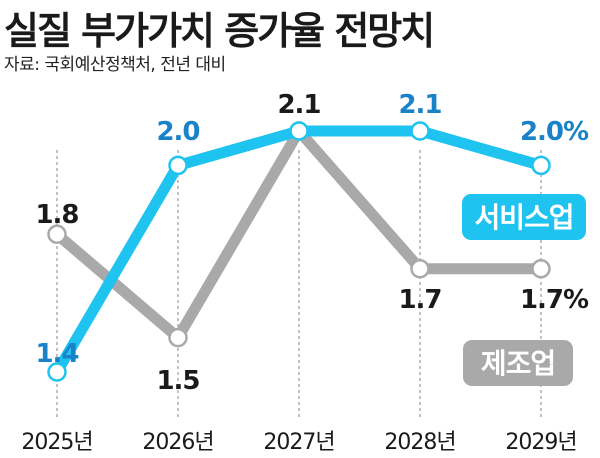 The image size is (600, 458). I want to click on x-tick-label: 2027년, so click(298, 442).